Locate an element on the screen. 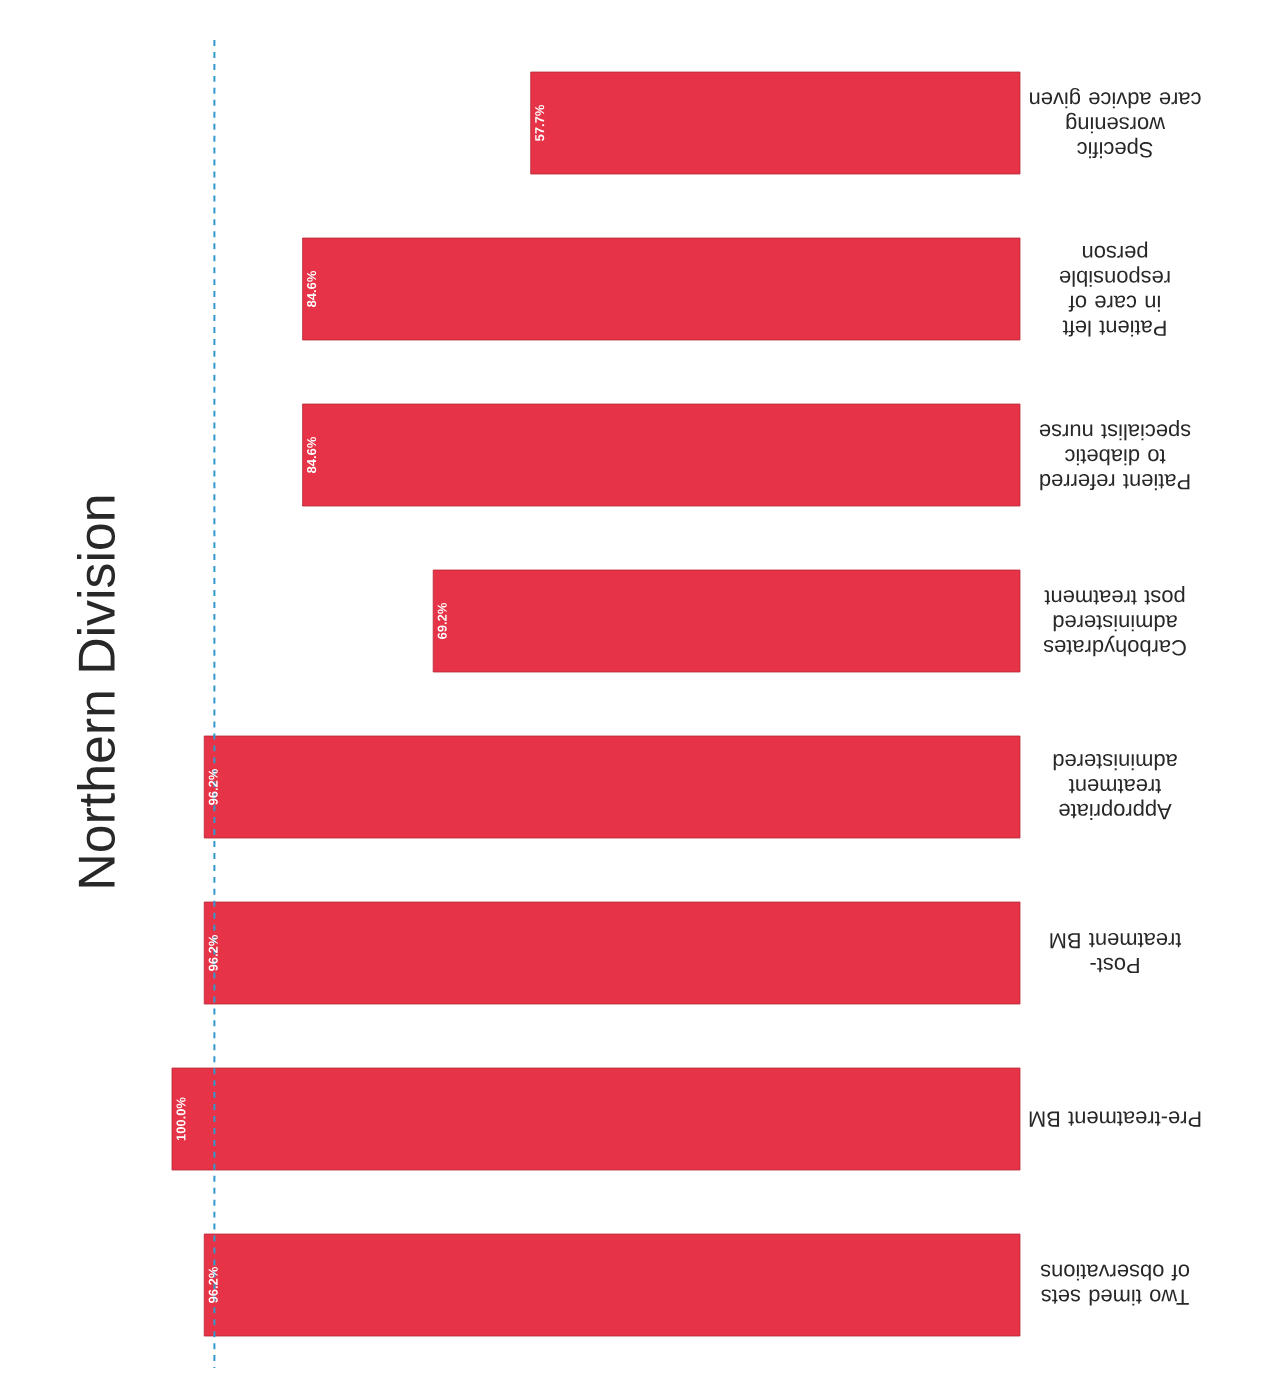 The height and width of the screenshot is (1392, 1262). y-tick-label: Two timed sets of observations is located at coordinates (1115, 1285).